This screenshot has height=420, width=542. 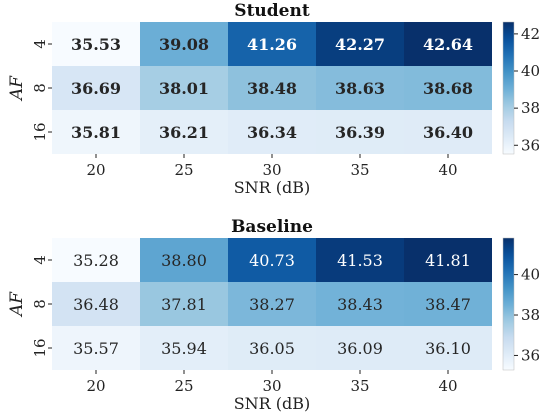 I want to click on cell-value-label: 36.21, so click(x=184, y=132).